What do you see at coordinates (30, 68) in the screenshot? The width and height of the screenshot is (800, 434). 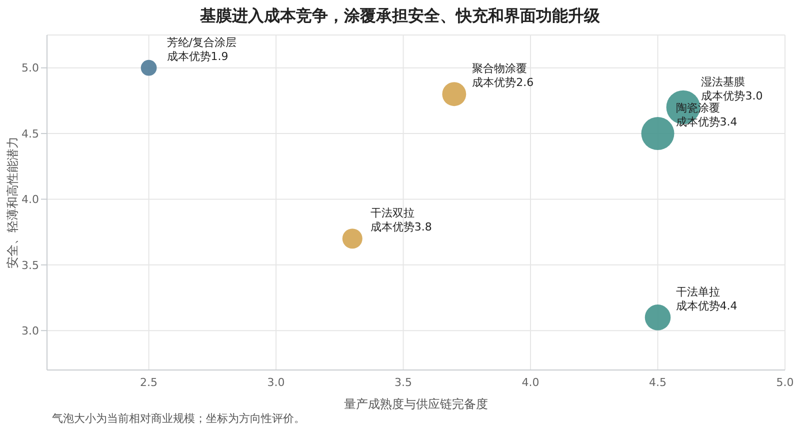 I see `y-tick-label: 5.0` at bounding box center [30, 68].